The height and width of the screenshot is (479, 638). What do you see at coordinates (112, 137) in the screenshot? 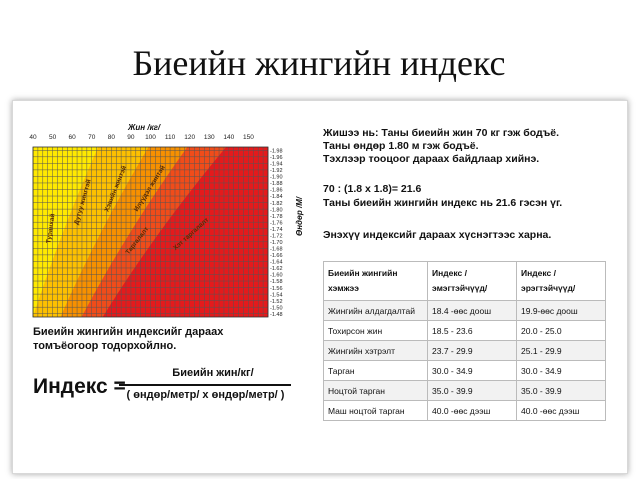
I see `x-tick-label: 80` at bounding box center [112, 137].